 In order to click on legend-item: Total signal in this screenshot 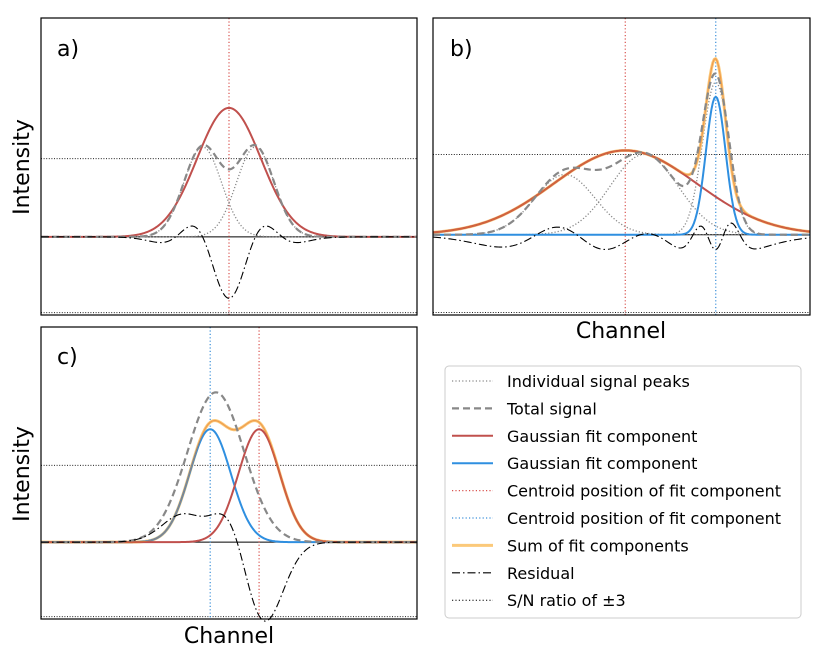, I will do `click(524, 408)`.